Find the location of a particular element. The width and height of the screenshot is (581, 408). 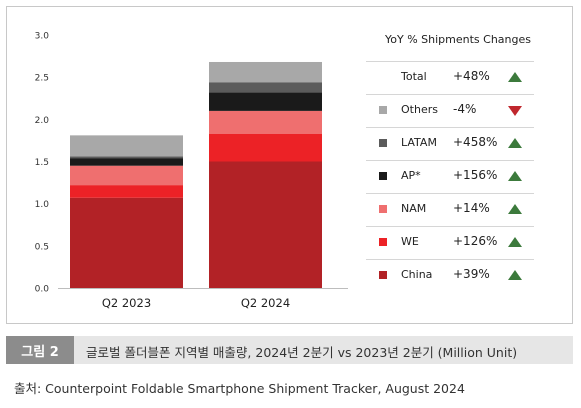

legend-title: YoY % Shipments Changes is located at coordinates (458, 39).